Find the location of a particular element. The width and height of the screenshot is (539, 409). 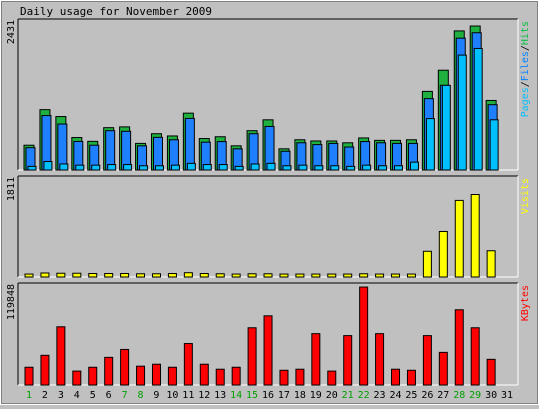

day-label-15: 15 is located at coordinates (252, 395).